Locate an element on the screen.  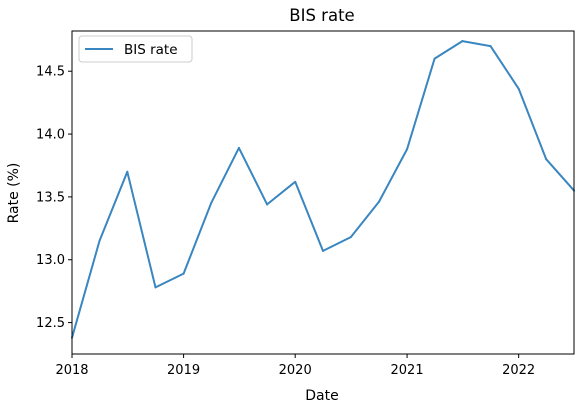
x-axis: 2018 2019 2020 2021 2022 is located at coordinates (295, 366).